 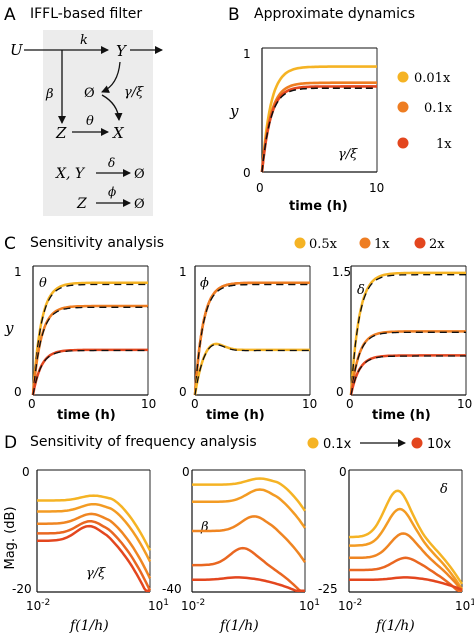 I want to click on reaction-1-right: Ø, so click(x=139, y=174).